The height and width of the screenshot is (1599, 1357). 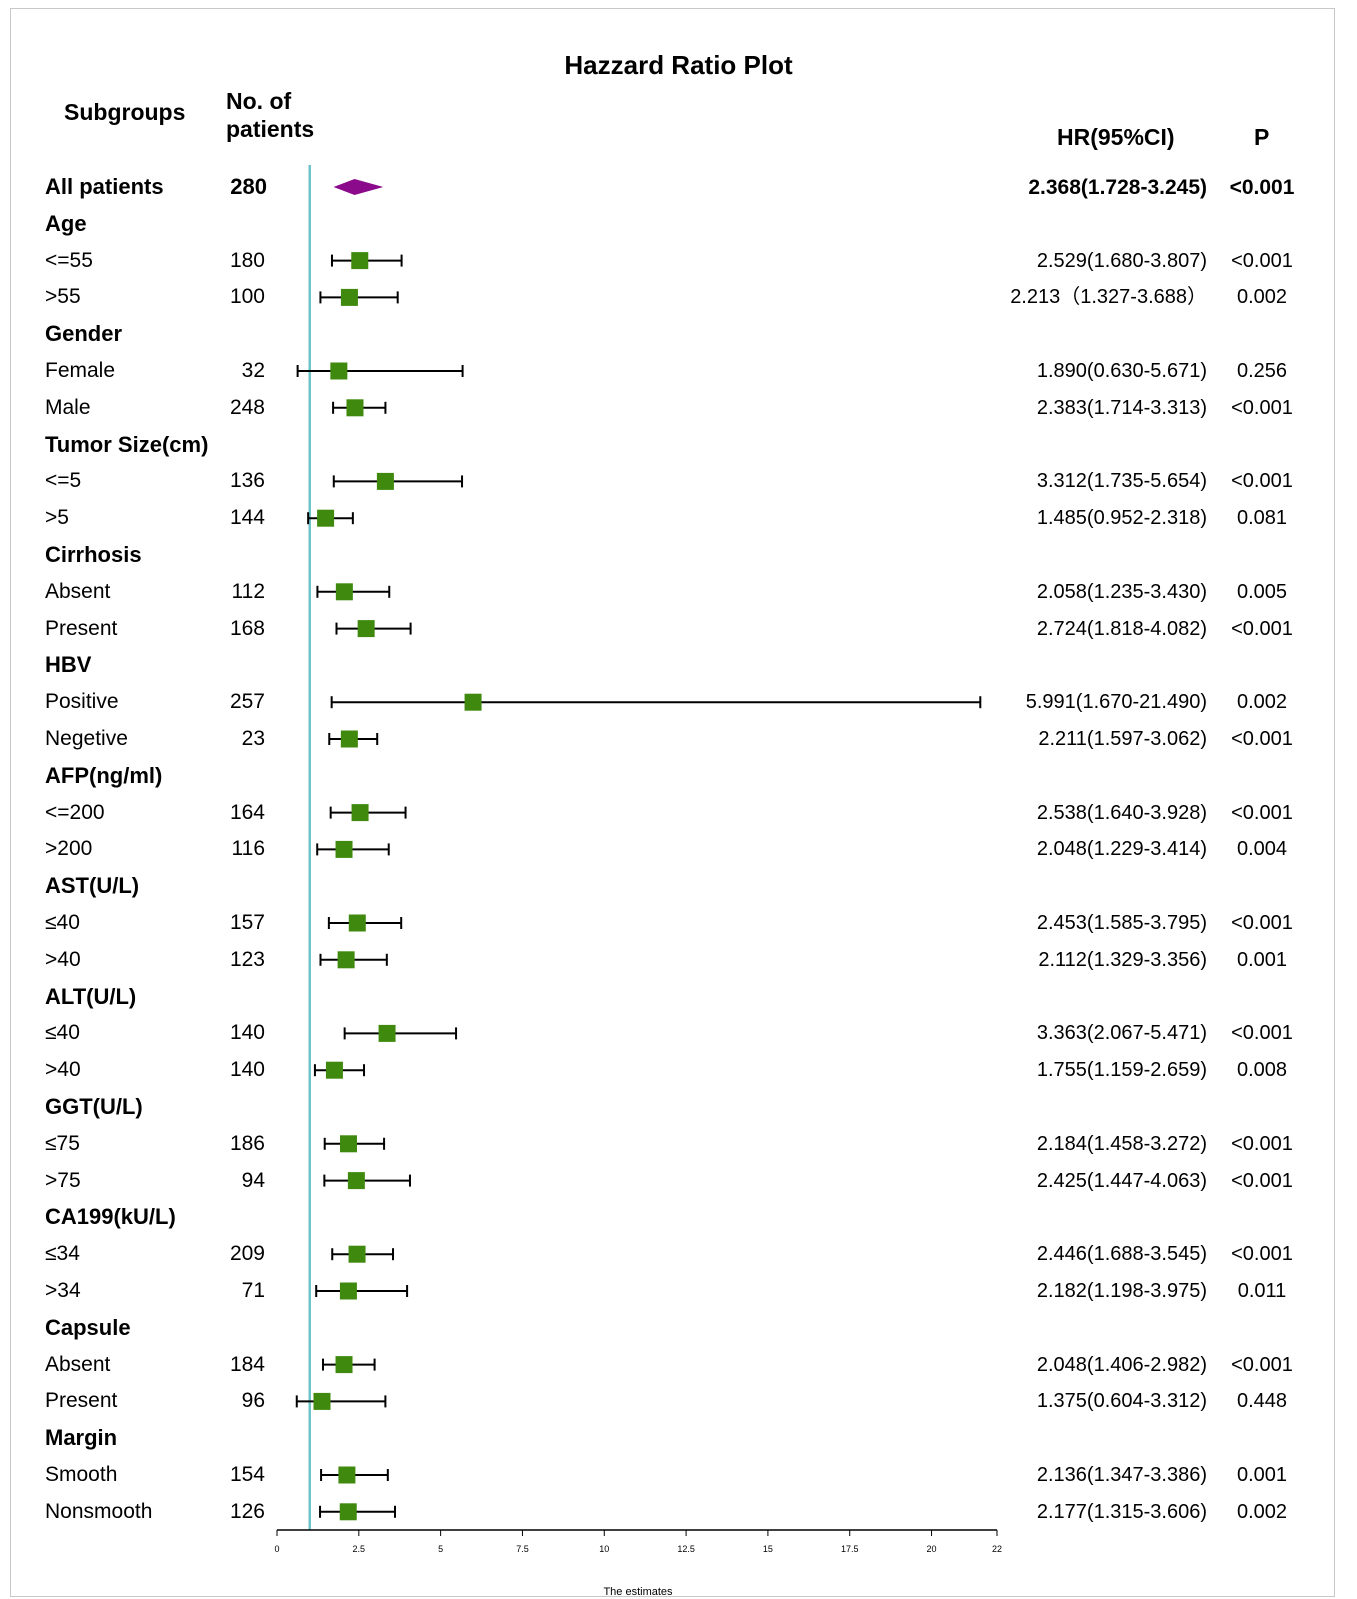 I want to click on patients-header-line1: No. of, so click(x=259, y=101).